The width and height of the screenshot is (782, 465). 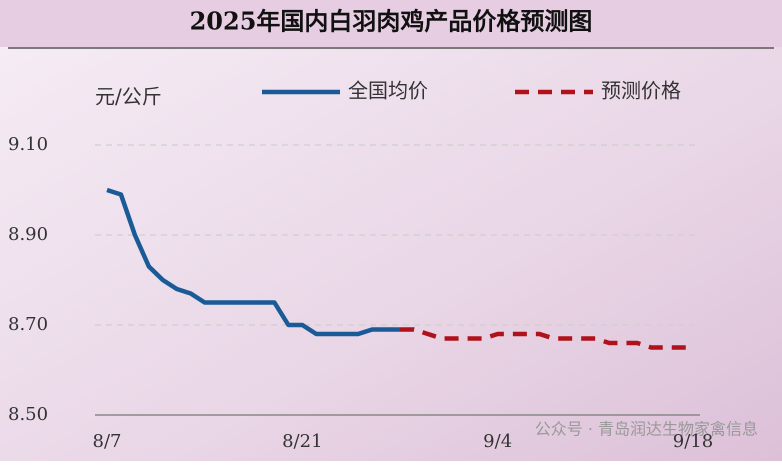 I want to click on title-band, so click(x=391, y=23).